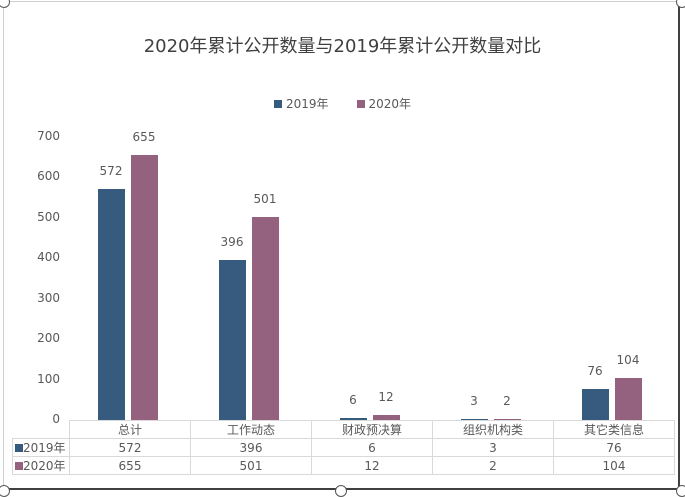 This screenshot has width=685, height=497. I want to click on data-table-header: 财政预决算, so click(372, 429).